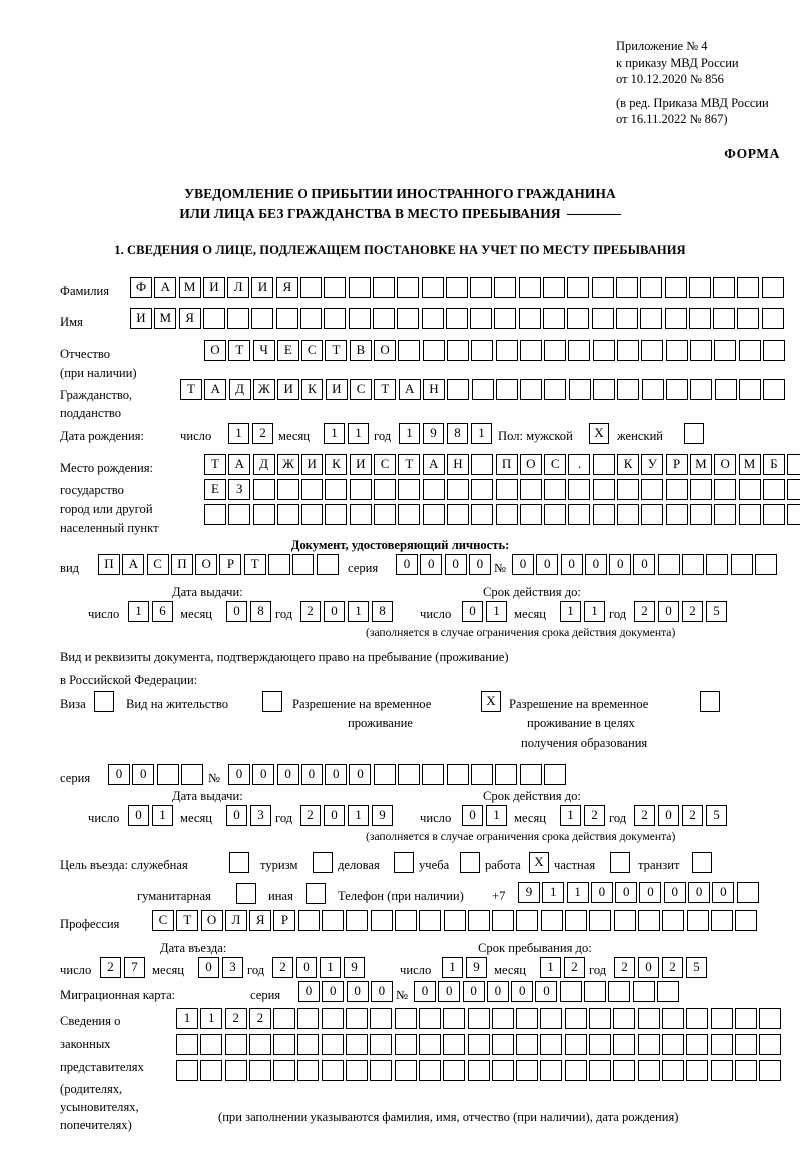  I want to click on birthplace-1-cell: С, so click(555, 464).